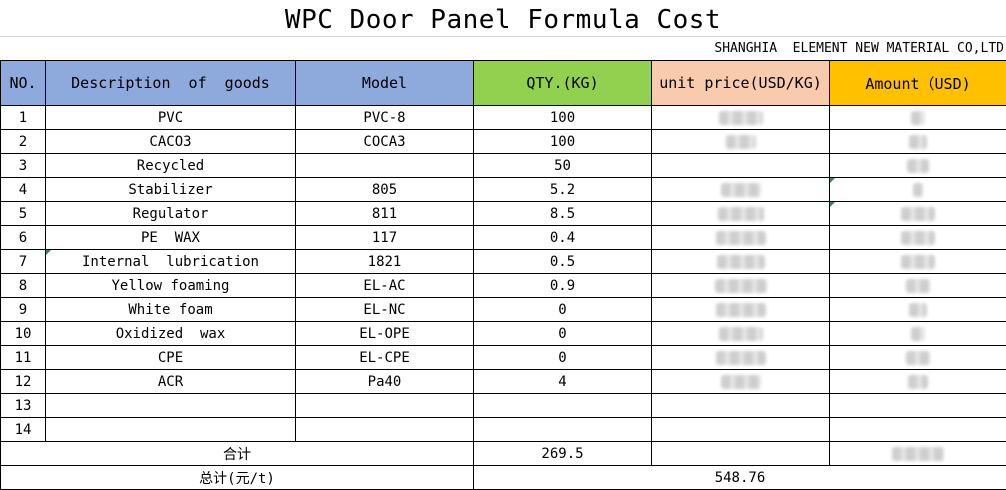  What do you see at coordinates (23, 190) in the screenshot?
I see `row-no-cell: 4` at bounding box center [23, 190].